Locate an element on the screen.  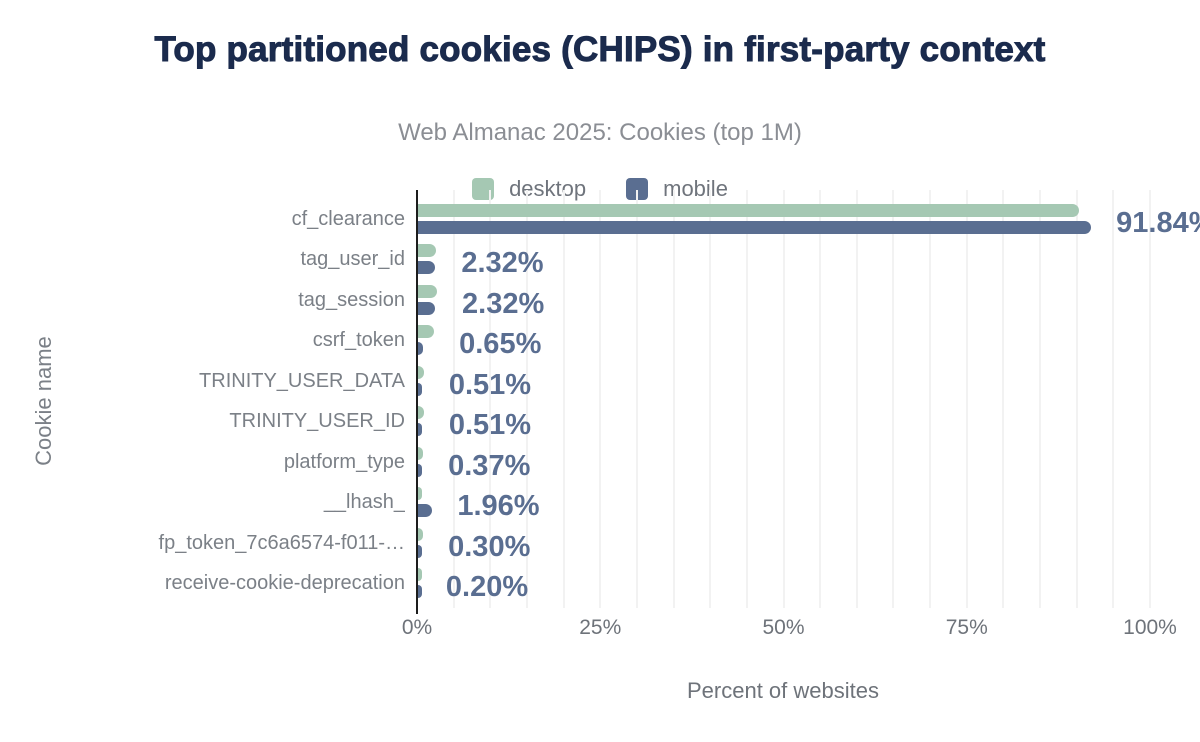
value-label: 0.30% is located at coordinates (489, 546).